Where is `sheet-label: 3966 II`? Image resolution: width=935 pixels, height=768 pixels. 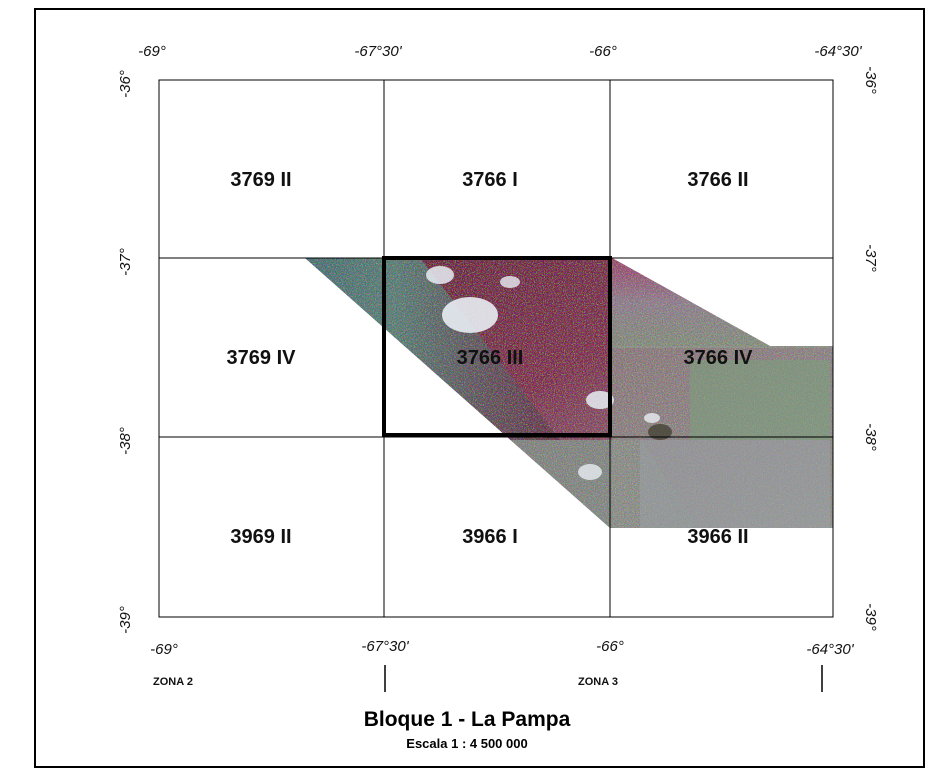
sheet-label: 3966 II is located at coordinates (717, 537).